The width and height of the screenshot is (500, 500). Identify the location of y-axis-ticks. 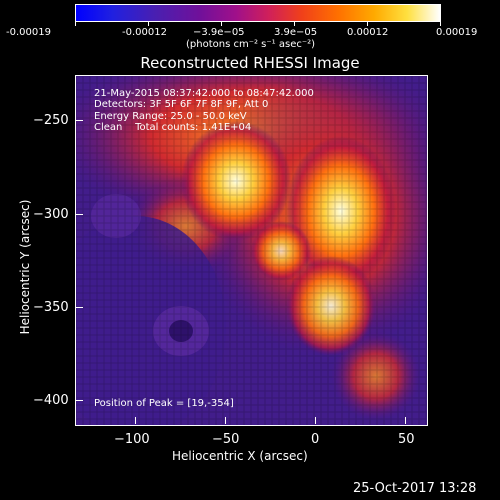
(79, 250).